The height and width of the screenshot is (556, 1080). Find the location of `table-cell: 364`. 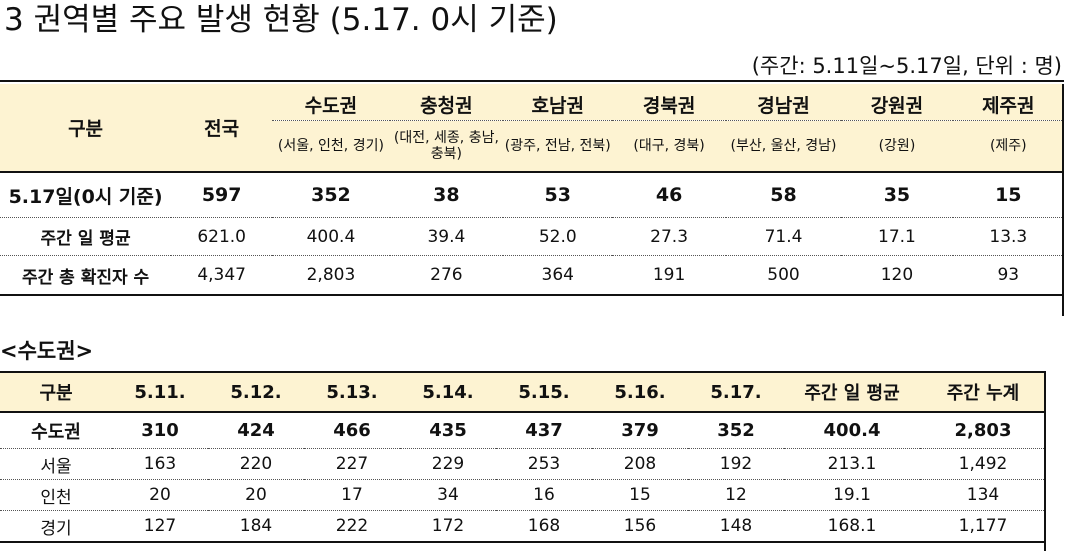

table-cell: 364 is located at coordinates (558, 275).